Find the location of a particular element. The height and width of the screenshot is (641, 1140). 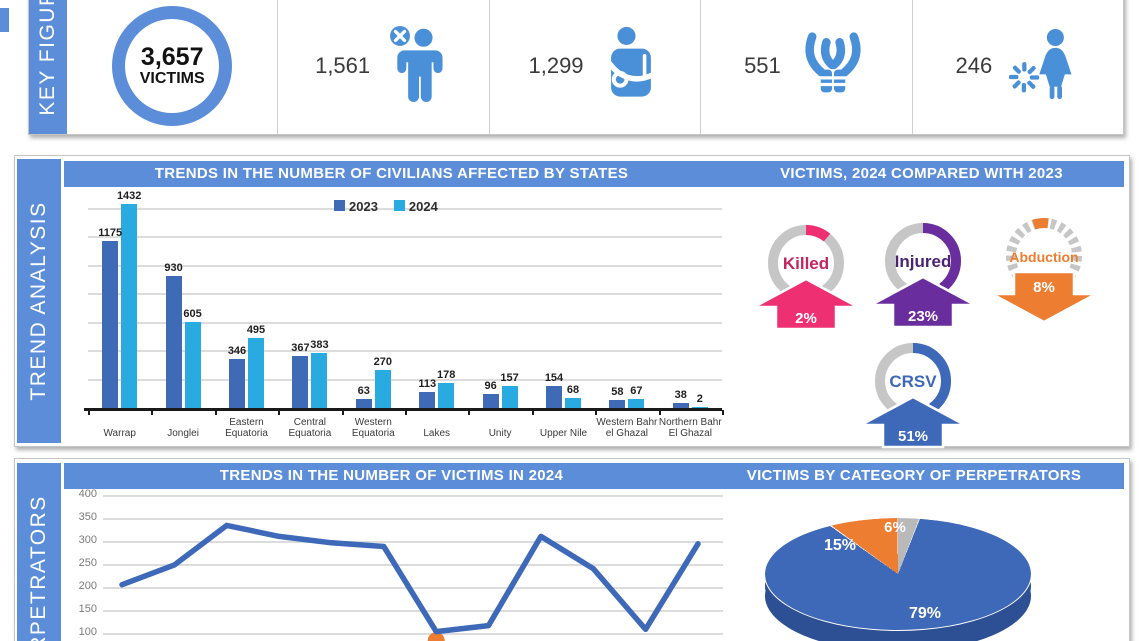

svg-text: 2% is located at coordinates (806, 318).